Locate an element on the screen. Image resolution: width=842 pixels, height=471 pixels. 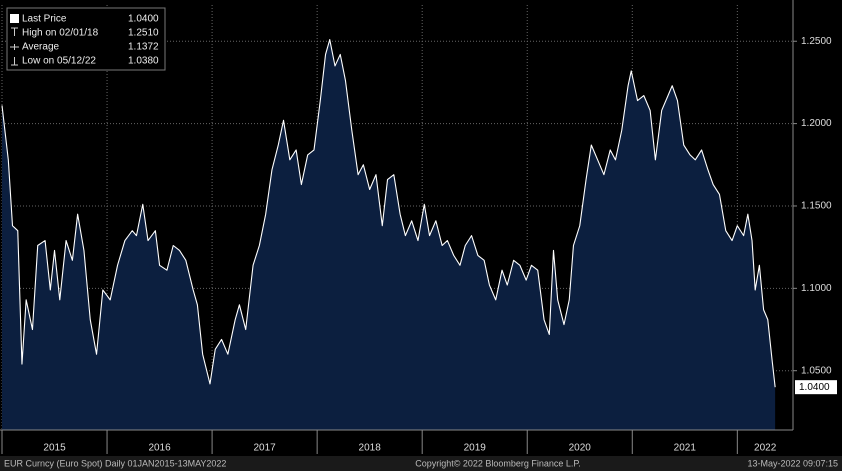
legend-value: 1.0400 is located at coordinates (143, 19).